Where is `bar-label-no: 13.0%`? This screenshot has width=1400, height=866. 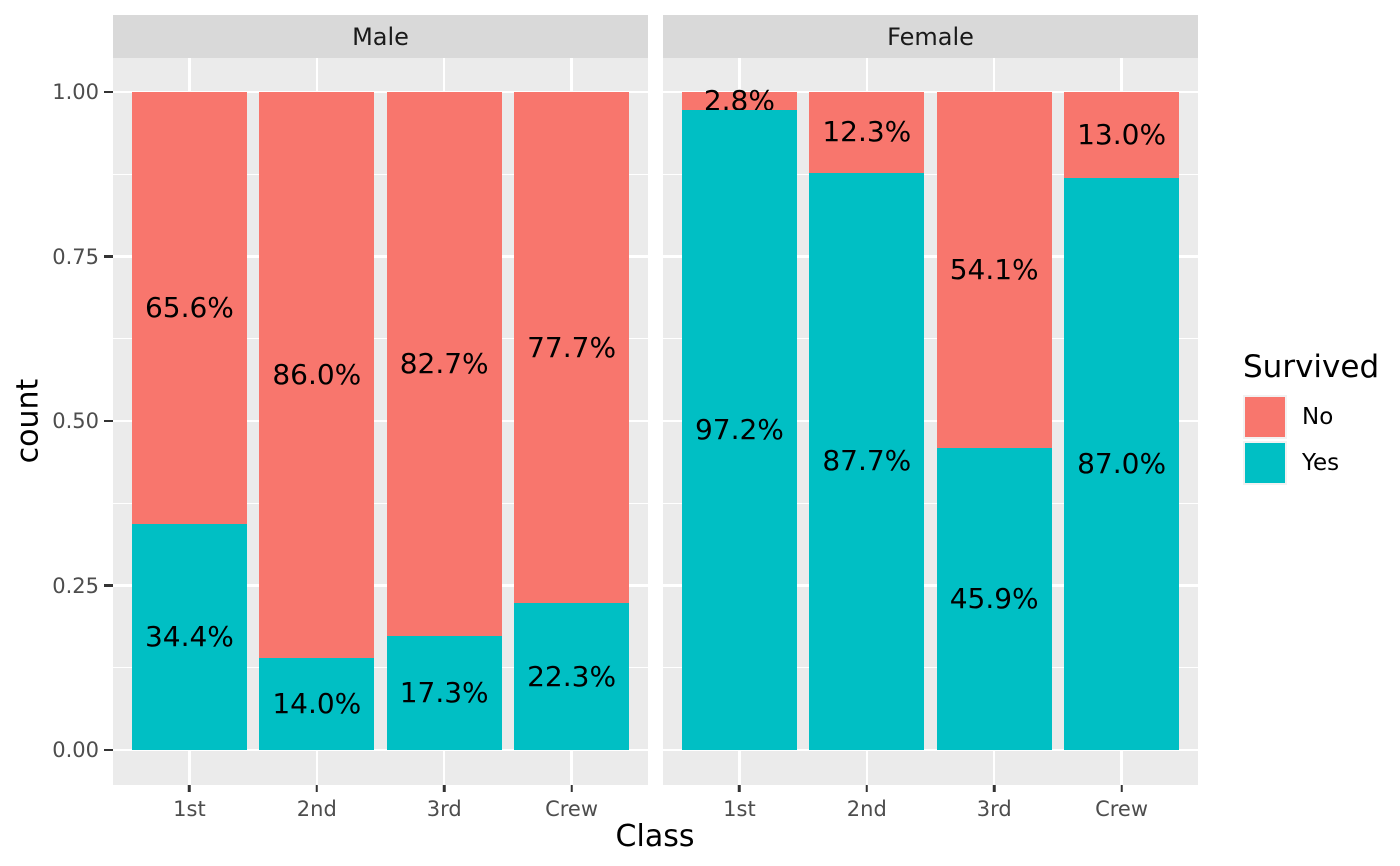
bar-label-no: 13.0% is located at coordinates (1122, 134).